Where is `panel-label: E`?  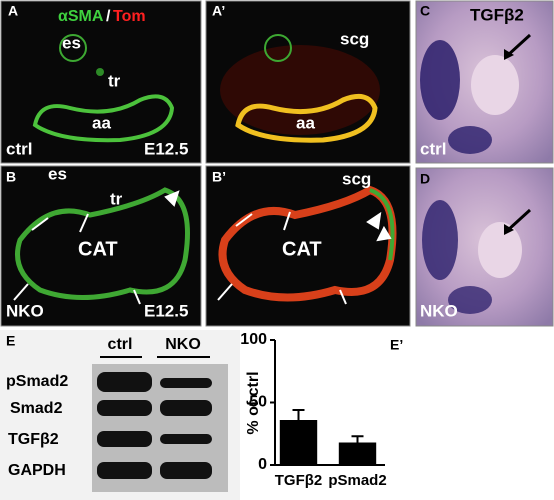
panel-label: E is located at coordinates (10, 341).